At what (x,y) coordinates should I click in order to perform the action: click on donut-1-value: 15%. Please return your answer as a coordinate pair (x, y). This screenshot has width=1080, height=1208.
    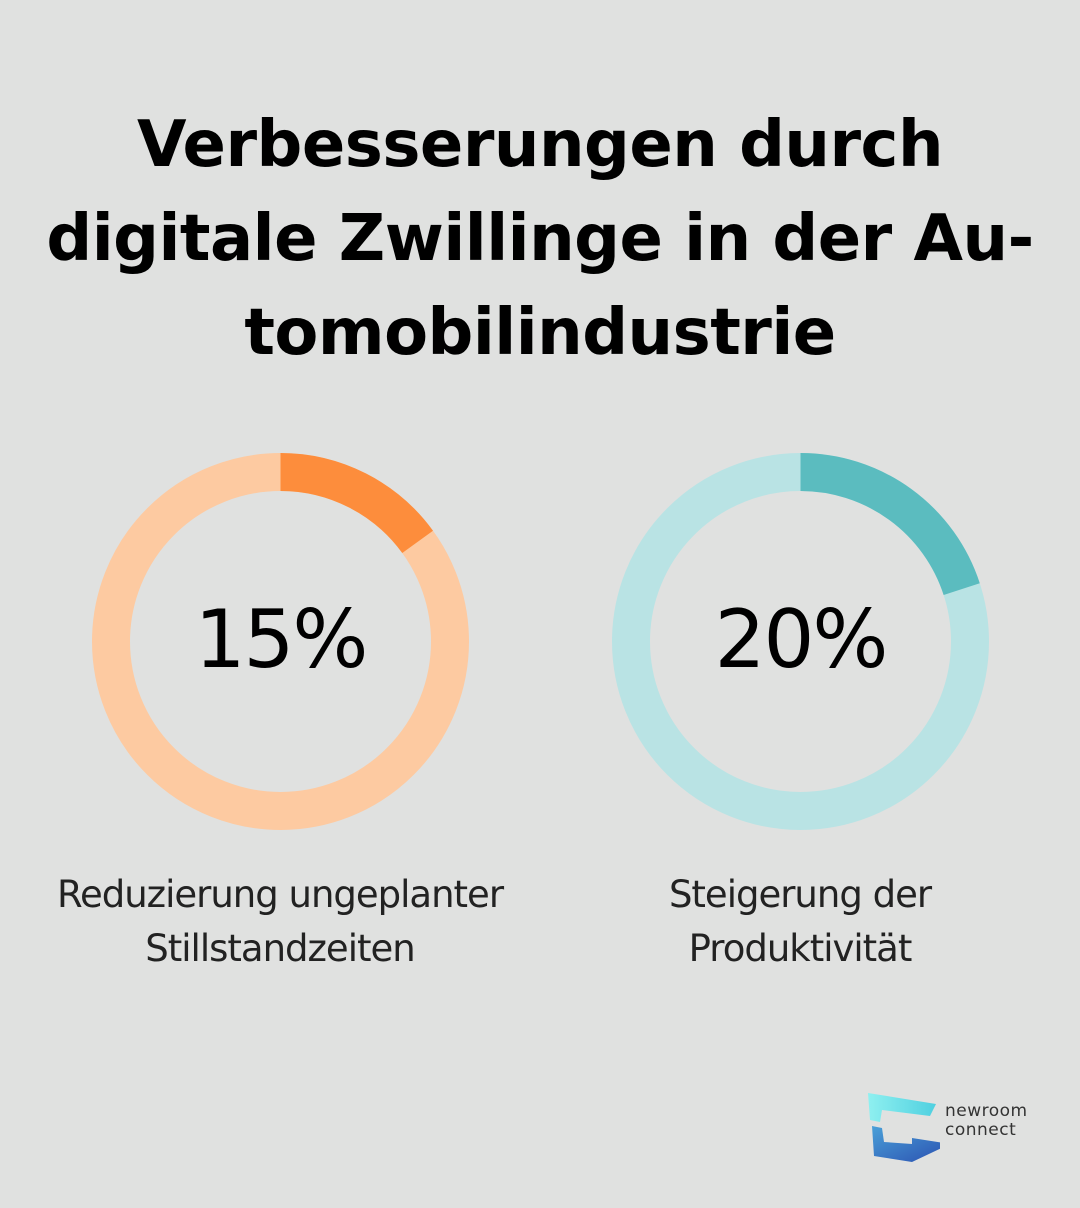
    Looking at the image, I should click on (281, 639).